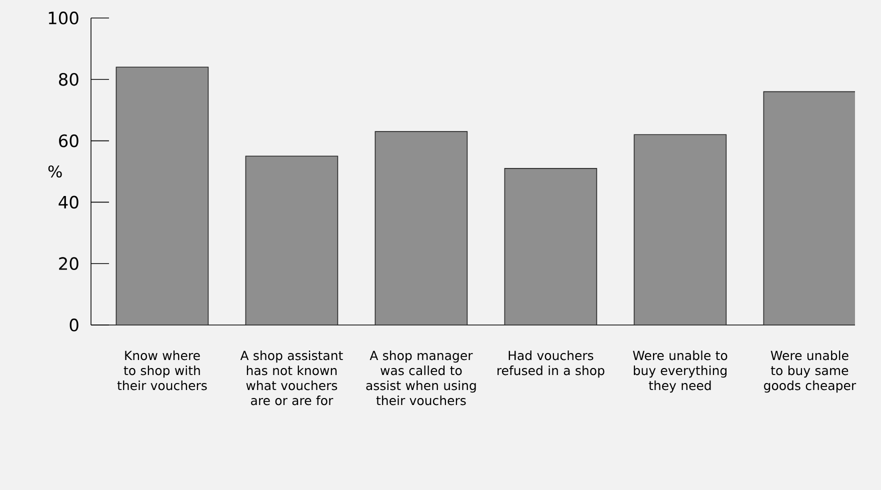 The image size is (881, 490). Describe the element at coordinates (68, 202) in the screenshot. I see `y-tick-label: 40` at that location.